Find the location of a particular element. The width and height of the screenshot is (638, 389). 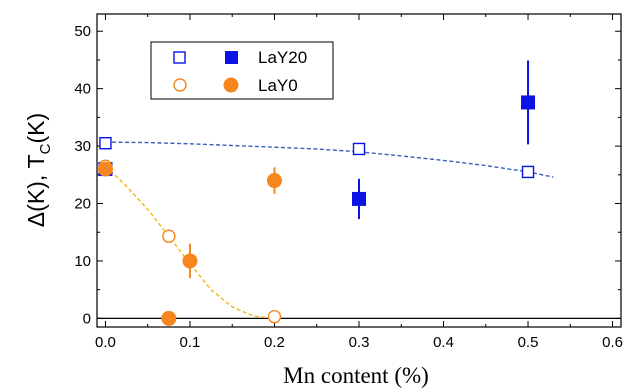

x-tick-label: 0.2 is located at coordinates (274, 342).